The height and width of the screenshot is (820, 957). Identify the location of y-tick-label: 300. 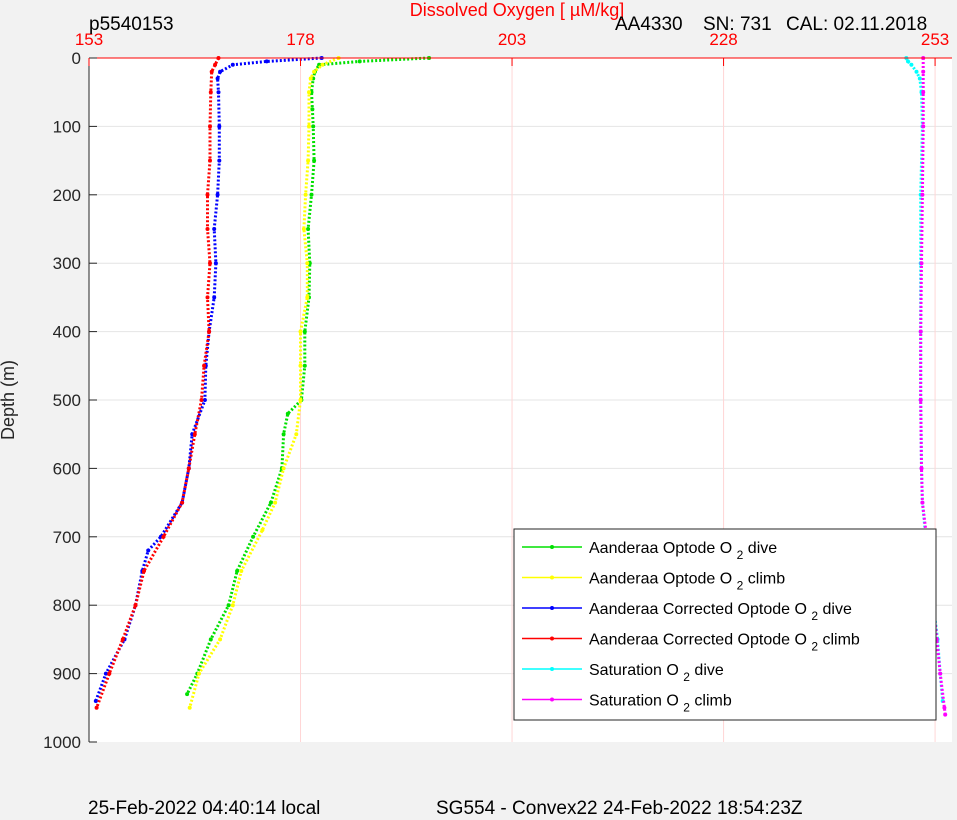
(67, 263).